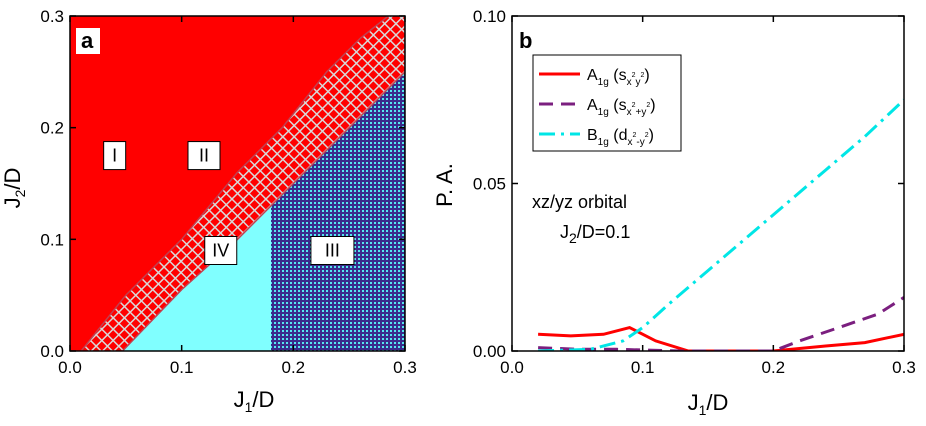 The image size is (926, 426). Describe the element at coordinates (294, 367) in the screenshot. I see `panel-a-x-tick-label: 0.2` at that location.